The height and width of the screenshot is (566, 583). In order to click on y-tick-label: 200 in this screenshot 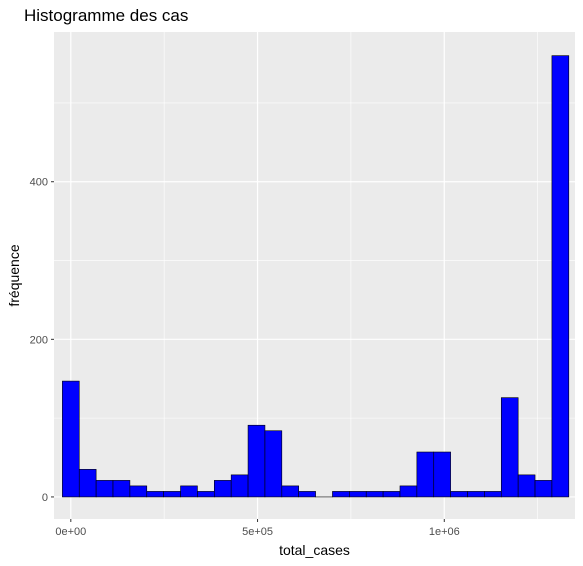, I will do `click(39, 340)`.